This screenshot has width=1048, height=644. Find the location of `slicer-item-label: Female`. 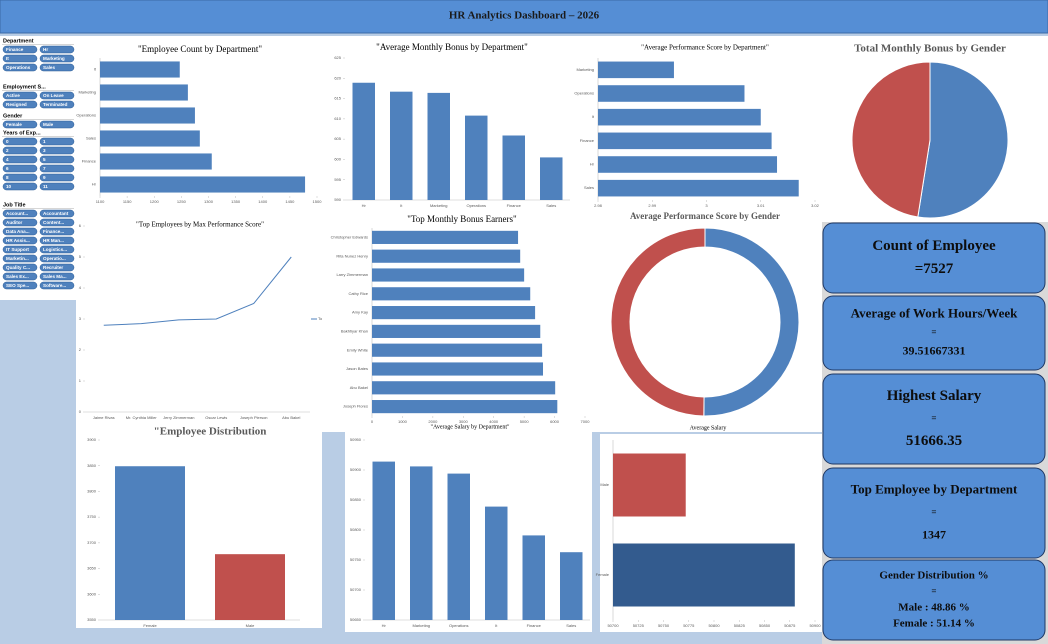

slicer-item-label: Female is located at coordinates (14, 124).